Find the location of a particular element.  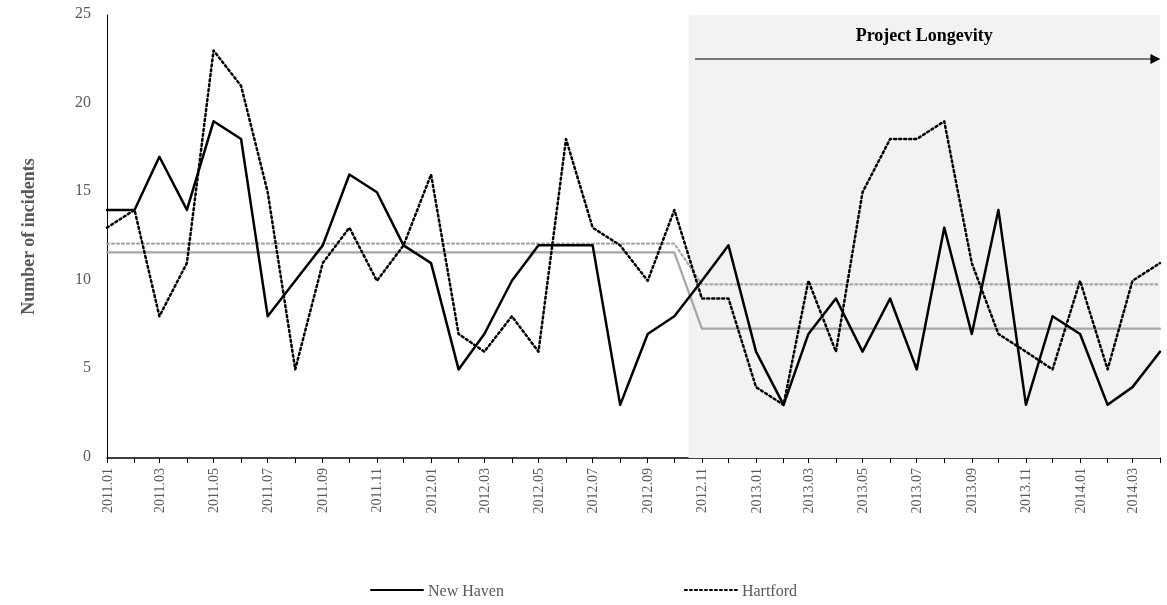

x-tick-label: 2012.09 is located at coordinates (648, 491).